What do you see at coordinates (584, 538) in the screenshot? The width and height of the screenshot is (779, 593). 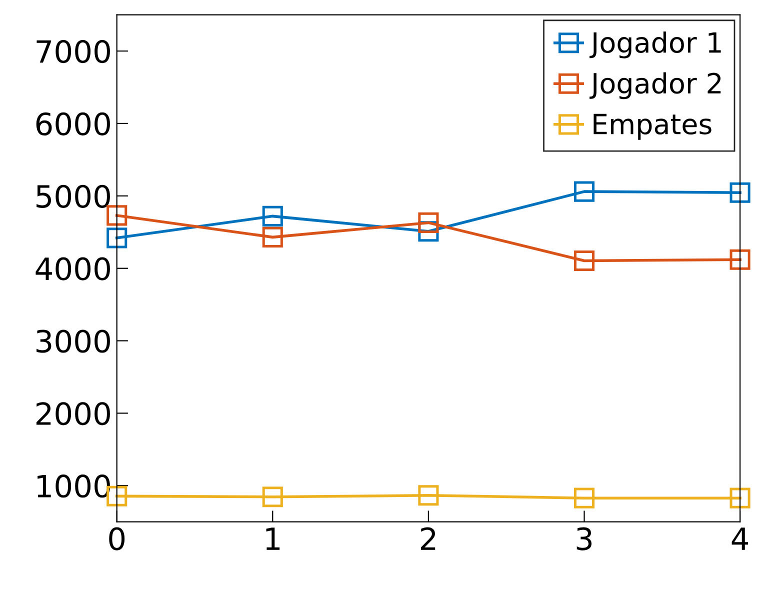 I see `x-tick-label: 3` at bounding box center [584, 538].